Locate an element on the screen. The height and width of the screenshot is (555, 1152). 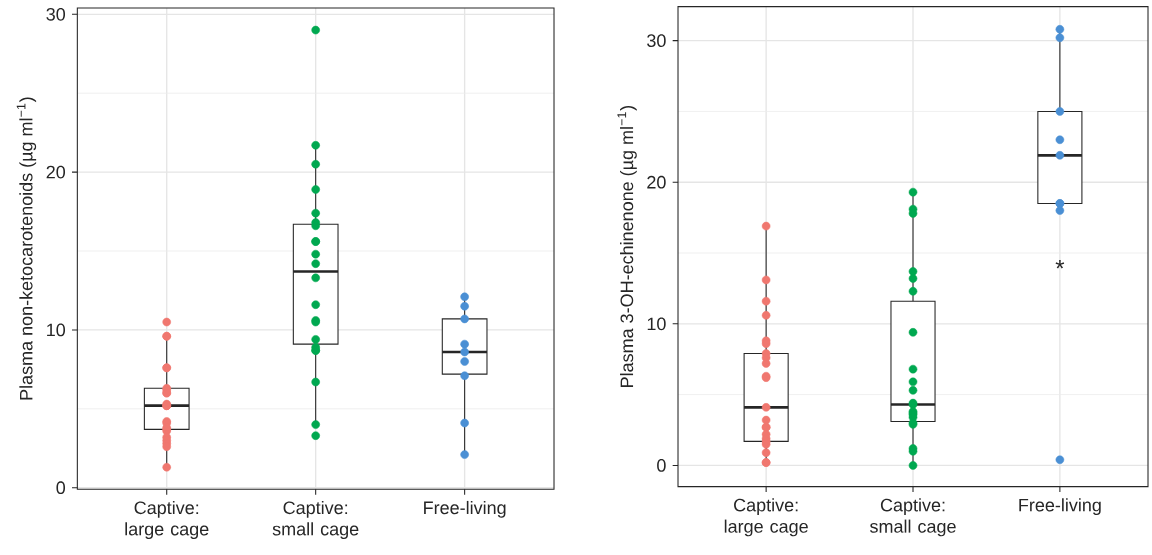
y-axis-title: Plasma non-ketocarotenoids (µg ml$^{−1}$) is located at coordinates (26, 248).